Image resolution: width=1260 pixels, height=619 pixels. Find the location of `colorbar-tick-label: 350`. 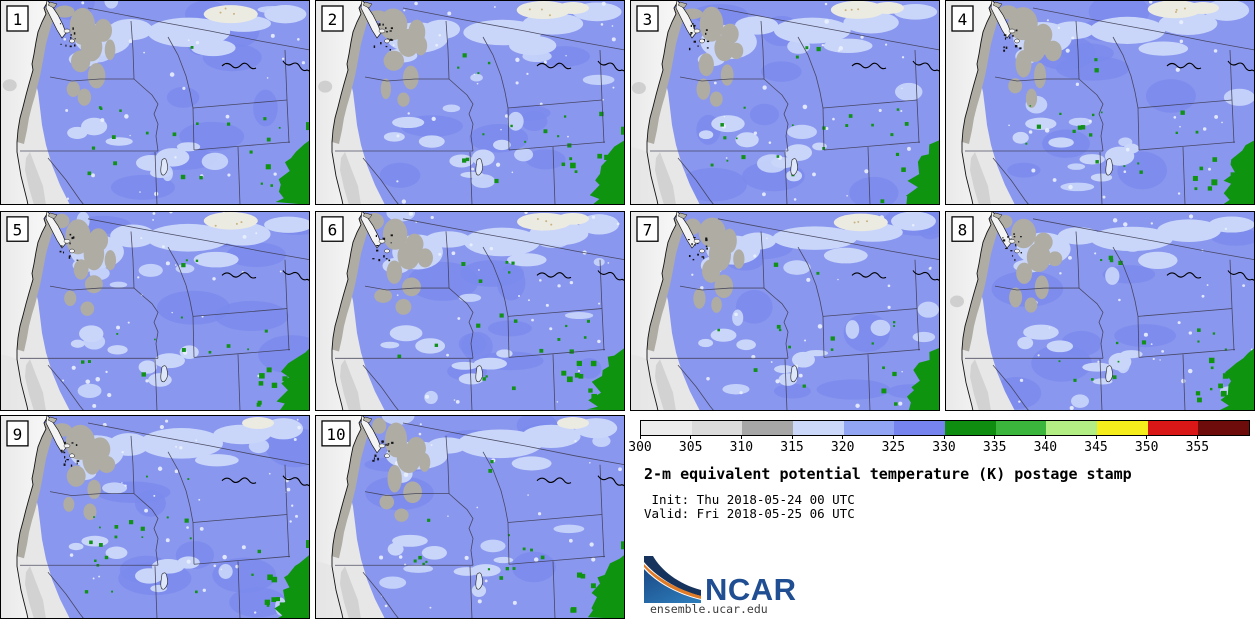

colorbar-tick-label: 350 is located at coordinates (1146, 447).